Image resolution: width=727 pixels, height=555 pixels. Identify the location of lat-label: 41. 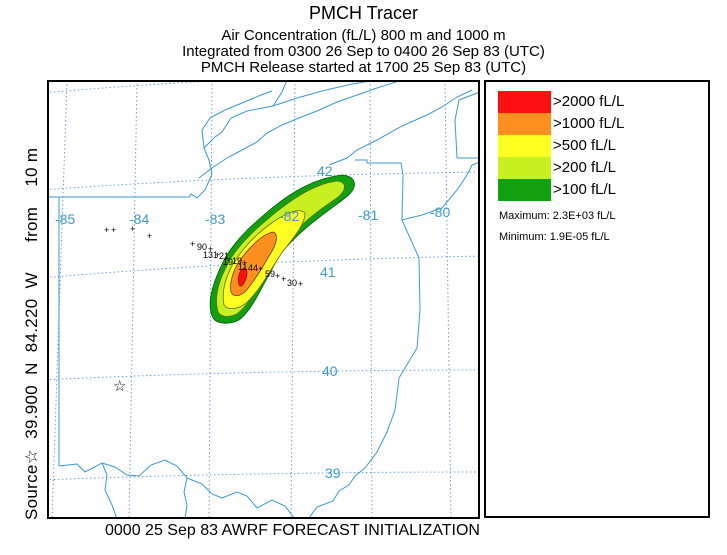
(328, 272).